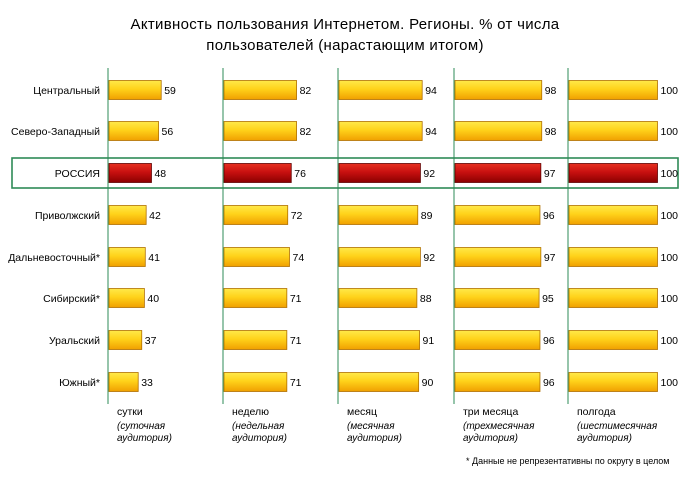 Image resolution: width=680 pixels, height=480 pixels. What do you see at coordinates (67, 216) in the screenshot?
I see `category-label: Приволжский` at bounding box center [67, 216].